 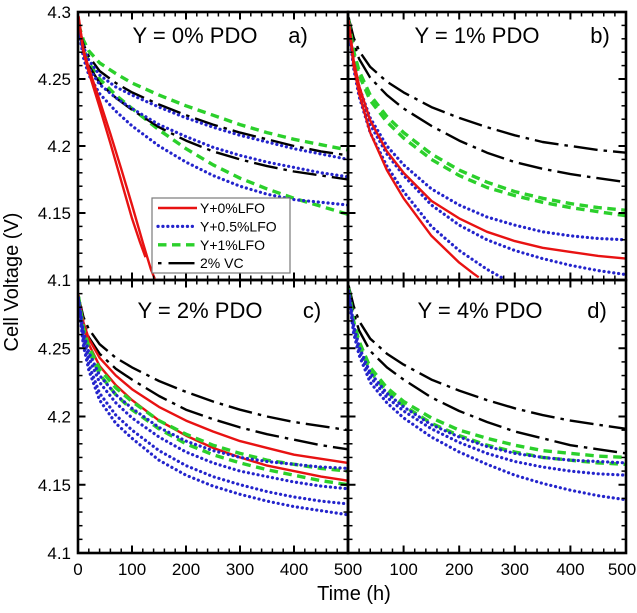 What do you see at coordinates (59, 12) in the screenshot?
I see `y-tick-label: 4.3` at bounding box center [59, 12].